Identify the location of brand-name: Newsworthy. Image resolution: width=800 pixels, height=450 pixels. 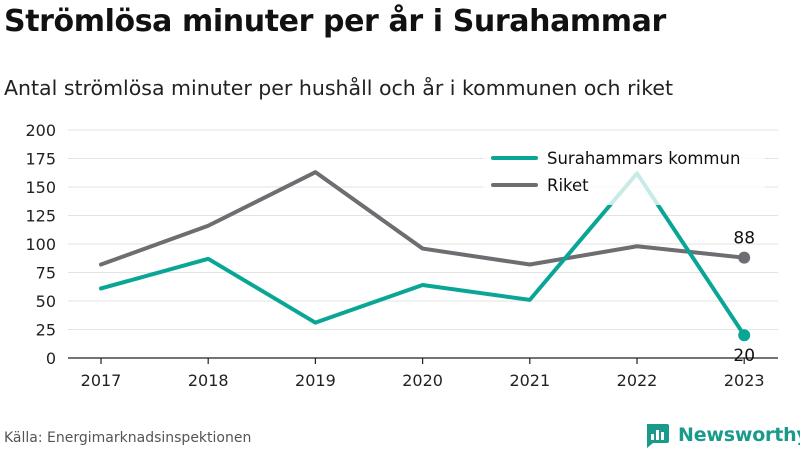
(739, 435).